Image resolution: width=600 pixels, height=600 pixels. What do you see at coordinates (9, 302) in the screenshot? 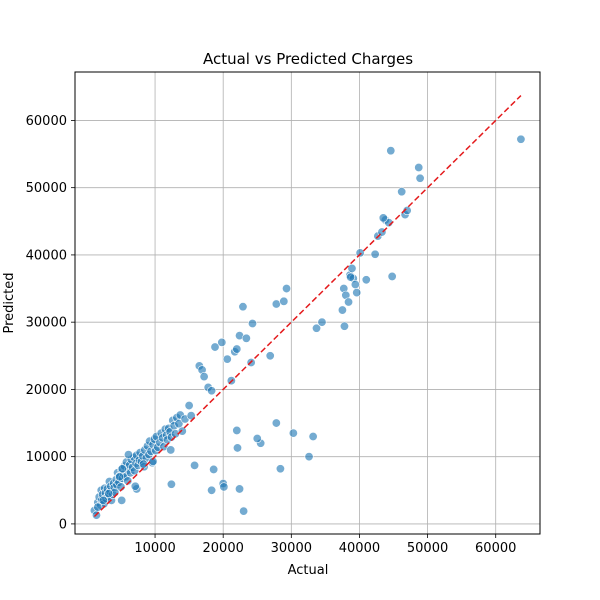
I see `y-axis-title: Predicted` at bounding box center [9, 302].